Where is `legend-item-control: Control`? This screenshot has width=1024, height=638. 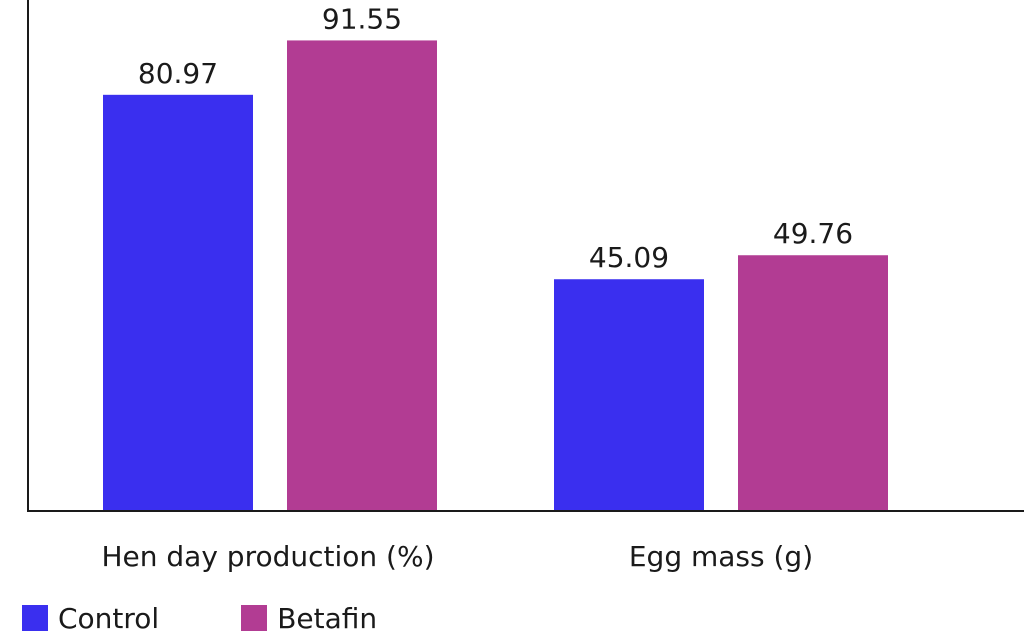 legend-item-control: Control is located at coordinates (79, 618).